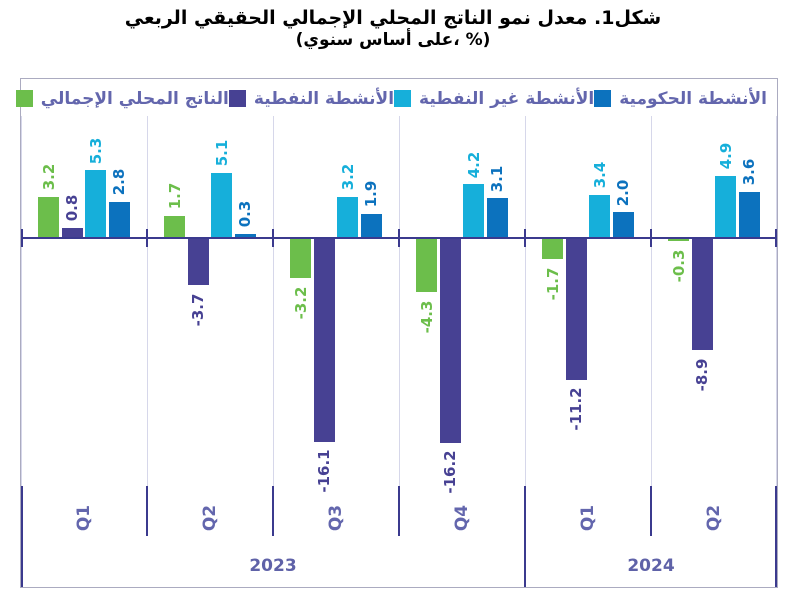  I want to click on value-label-government-2: 1.9, so click(371, 194).